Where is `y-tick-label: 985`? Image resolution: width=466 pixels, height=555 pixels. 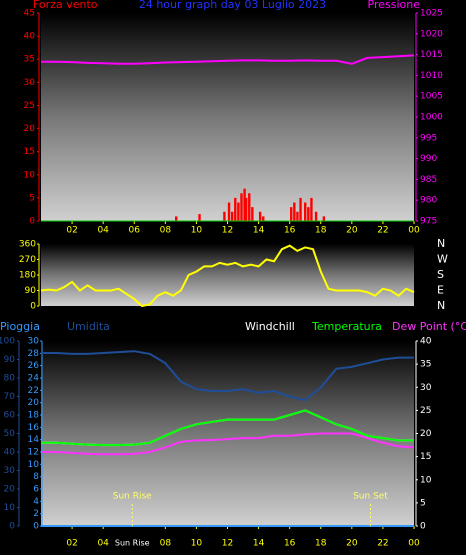
y-tick-label: 985 is located at coordinates (428, 180).